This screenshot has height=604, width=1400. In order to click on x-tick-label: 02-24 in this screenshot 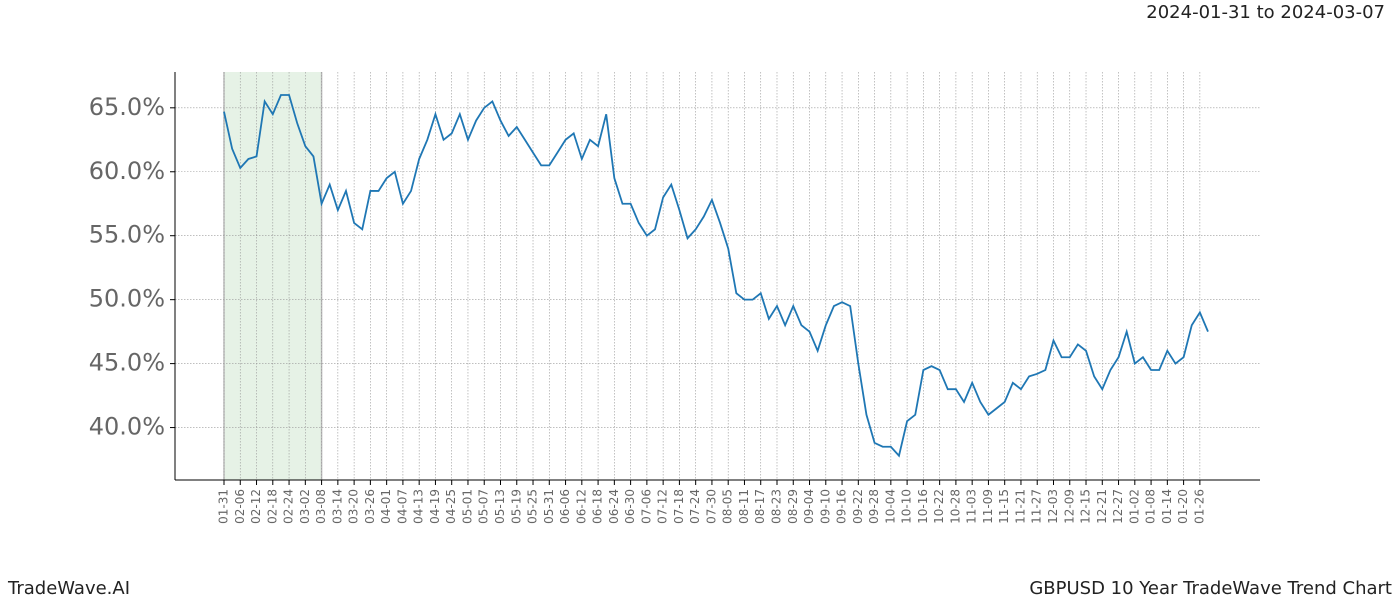, I will do `click(289, 506)`.